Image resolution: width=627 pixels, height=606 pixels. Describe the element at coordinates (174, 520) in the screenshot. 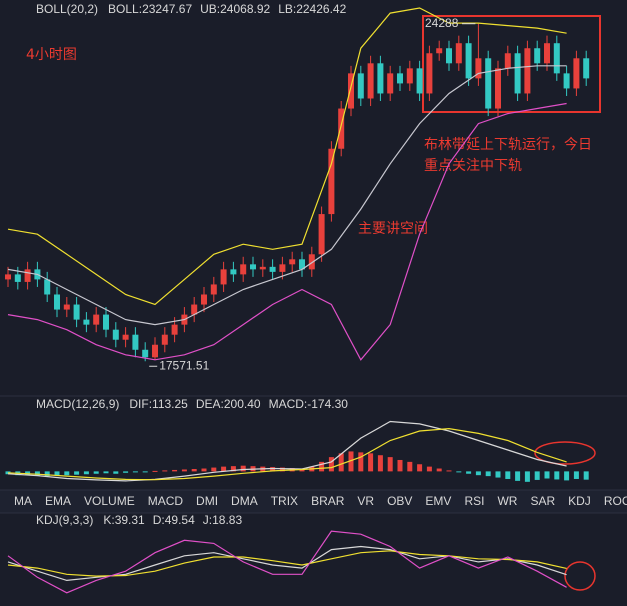

I see `indicator-readout: D:49.54` at that location.